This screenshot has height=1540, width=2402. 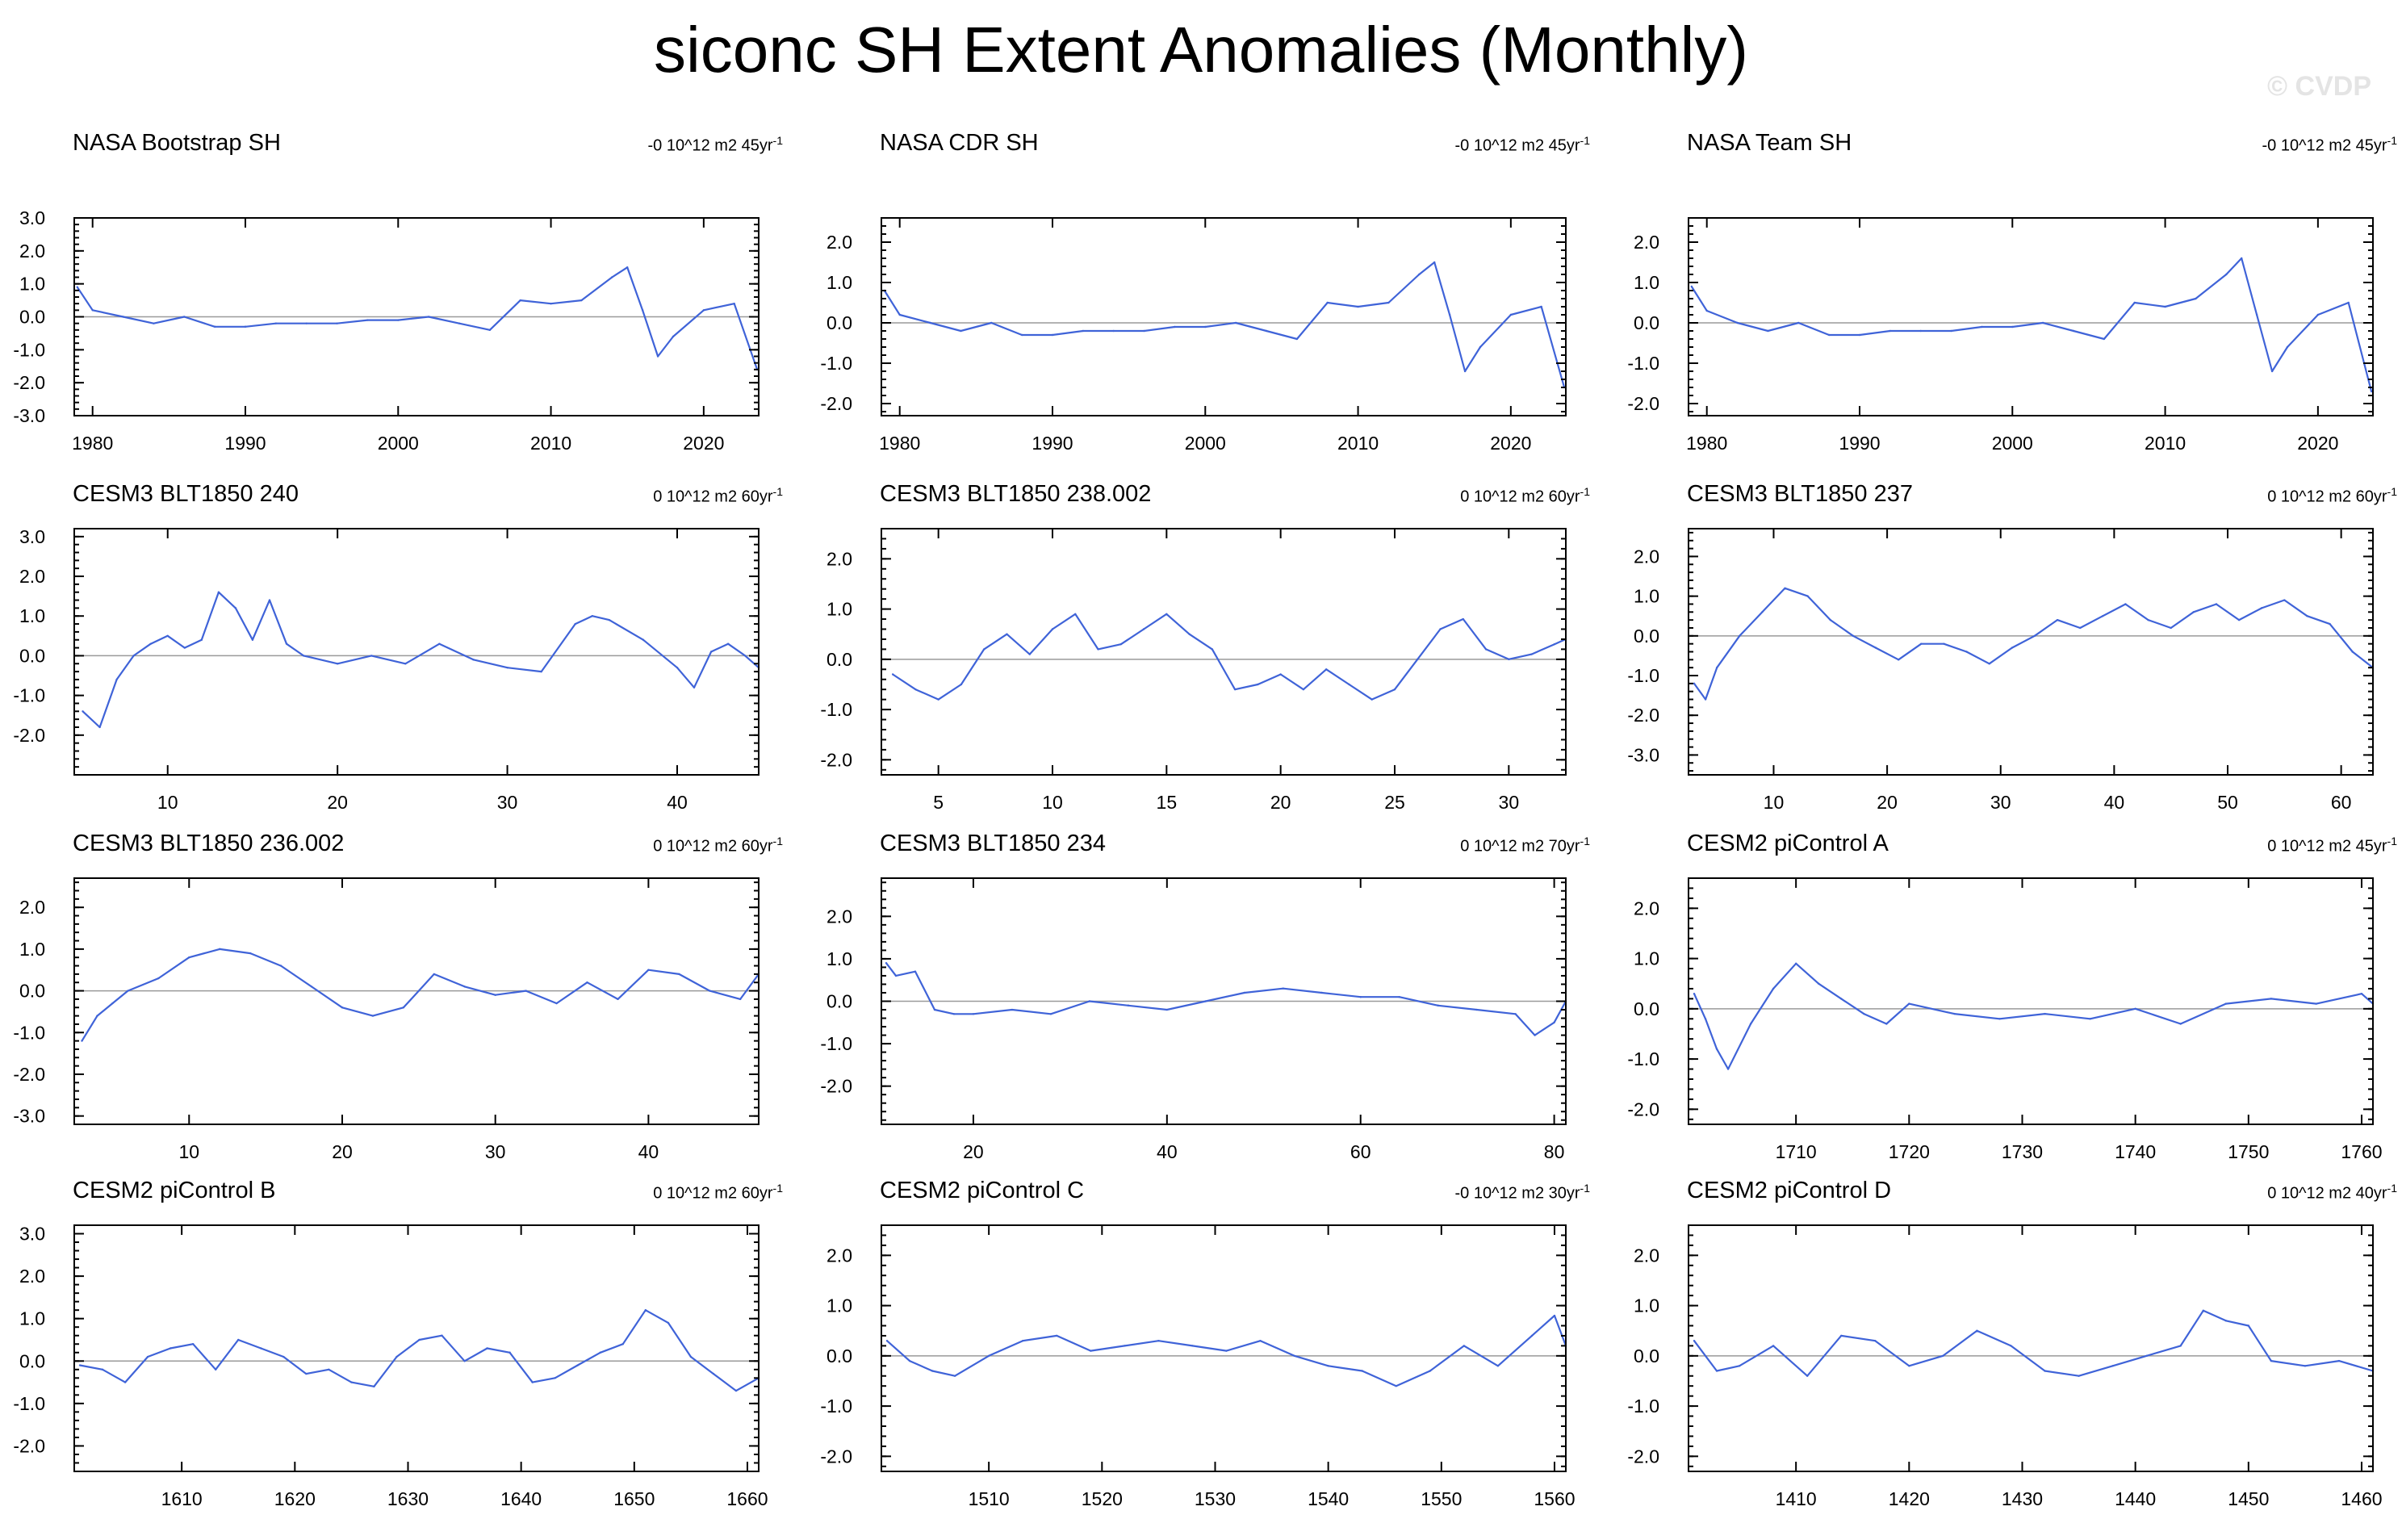 What do you see at coordinates (209, 844) in the screenshot?
I see `panel-title: CESM3 BLT1850 236.002` at bounding box center [209, 844].